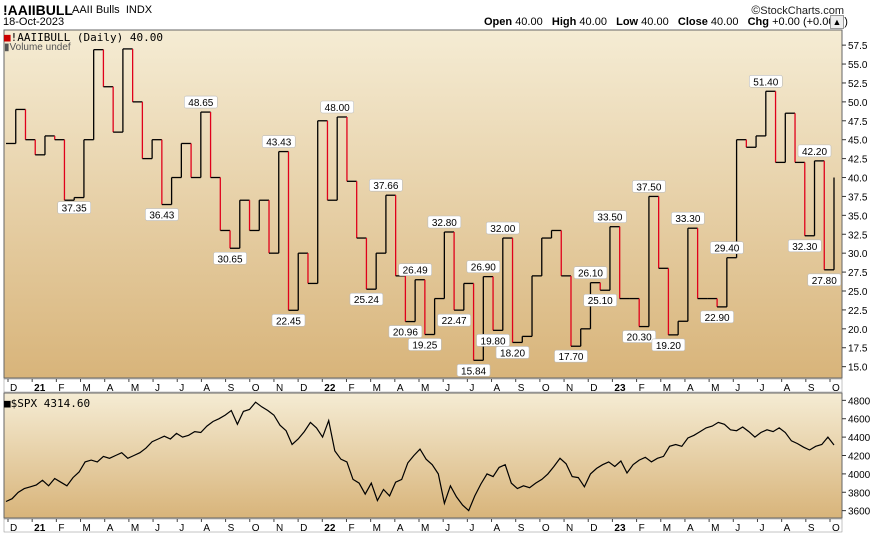 This screenshot has height=534, width=874. I want to click on aaii-ytick-label: 27.5, so click(858, 273).